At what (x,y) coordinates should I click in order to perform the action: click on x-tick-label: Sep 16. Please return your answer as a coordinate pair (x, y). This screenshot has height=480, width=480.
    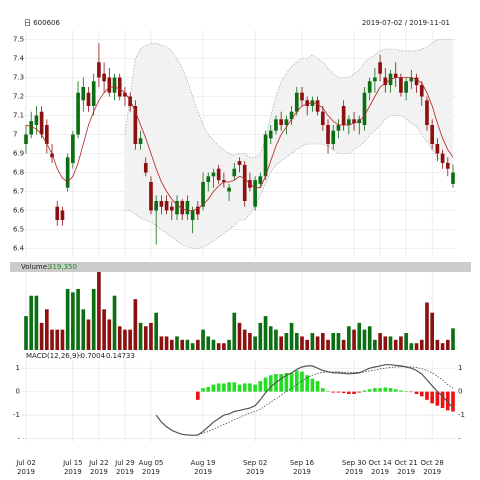
    Looking at the image, I should click on (302, 463).